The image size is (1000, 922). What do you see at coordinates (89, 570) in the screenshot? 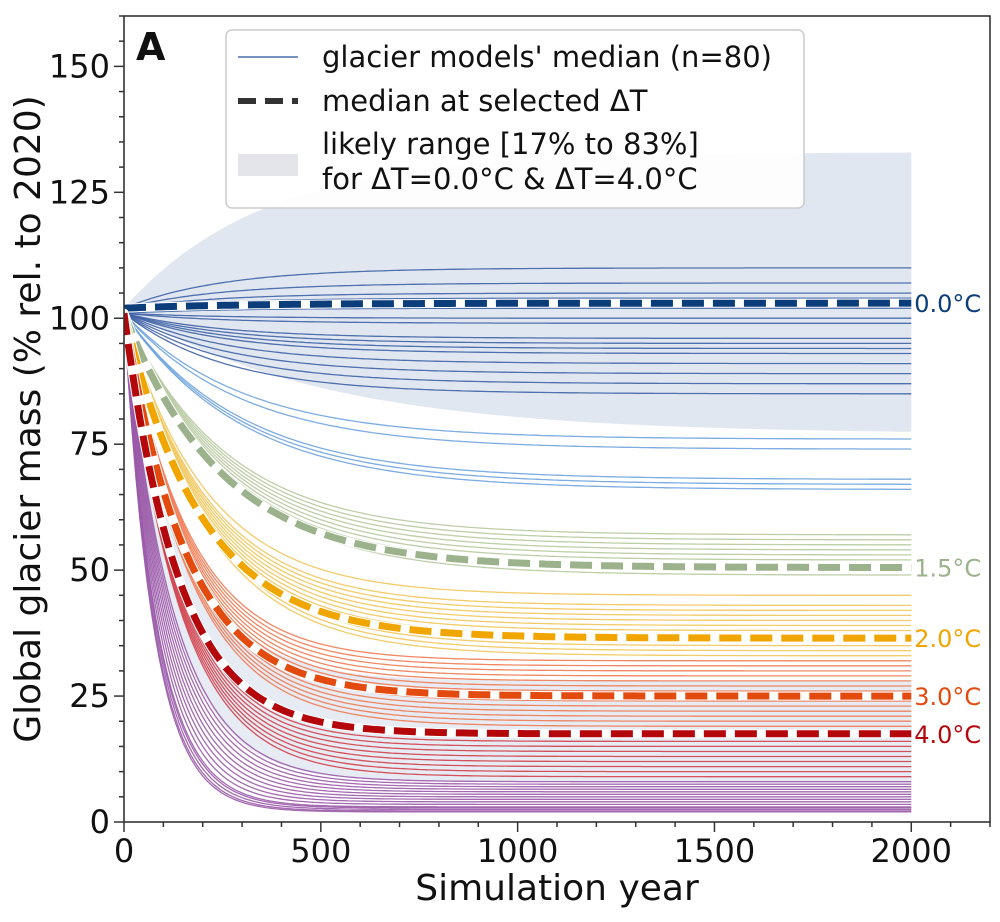
I see `y-tick-label: 50` at bounding box center [89, 570].